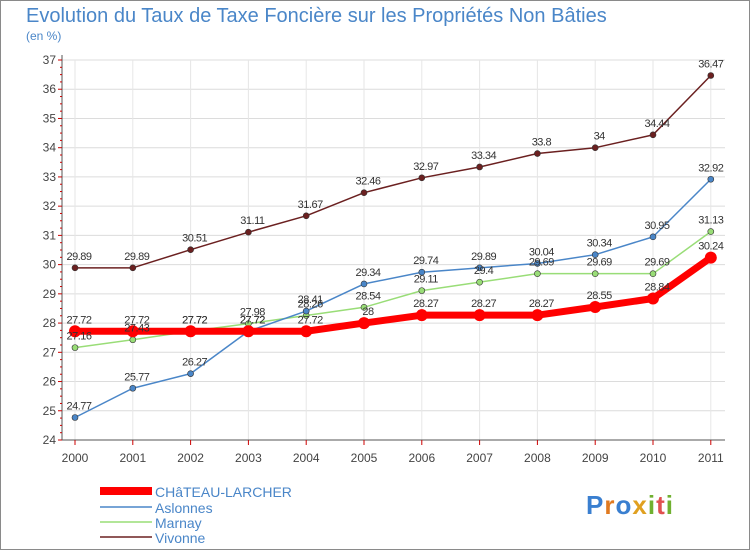  I want to click on data-label: 27.43, so click(136, 329).